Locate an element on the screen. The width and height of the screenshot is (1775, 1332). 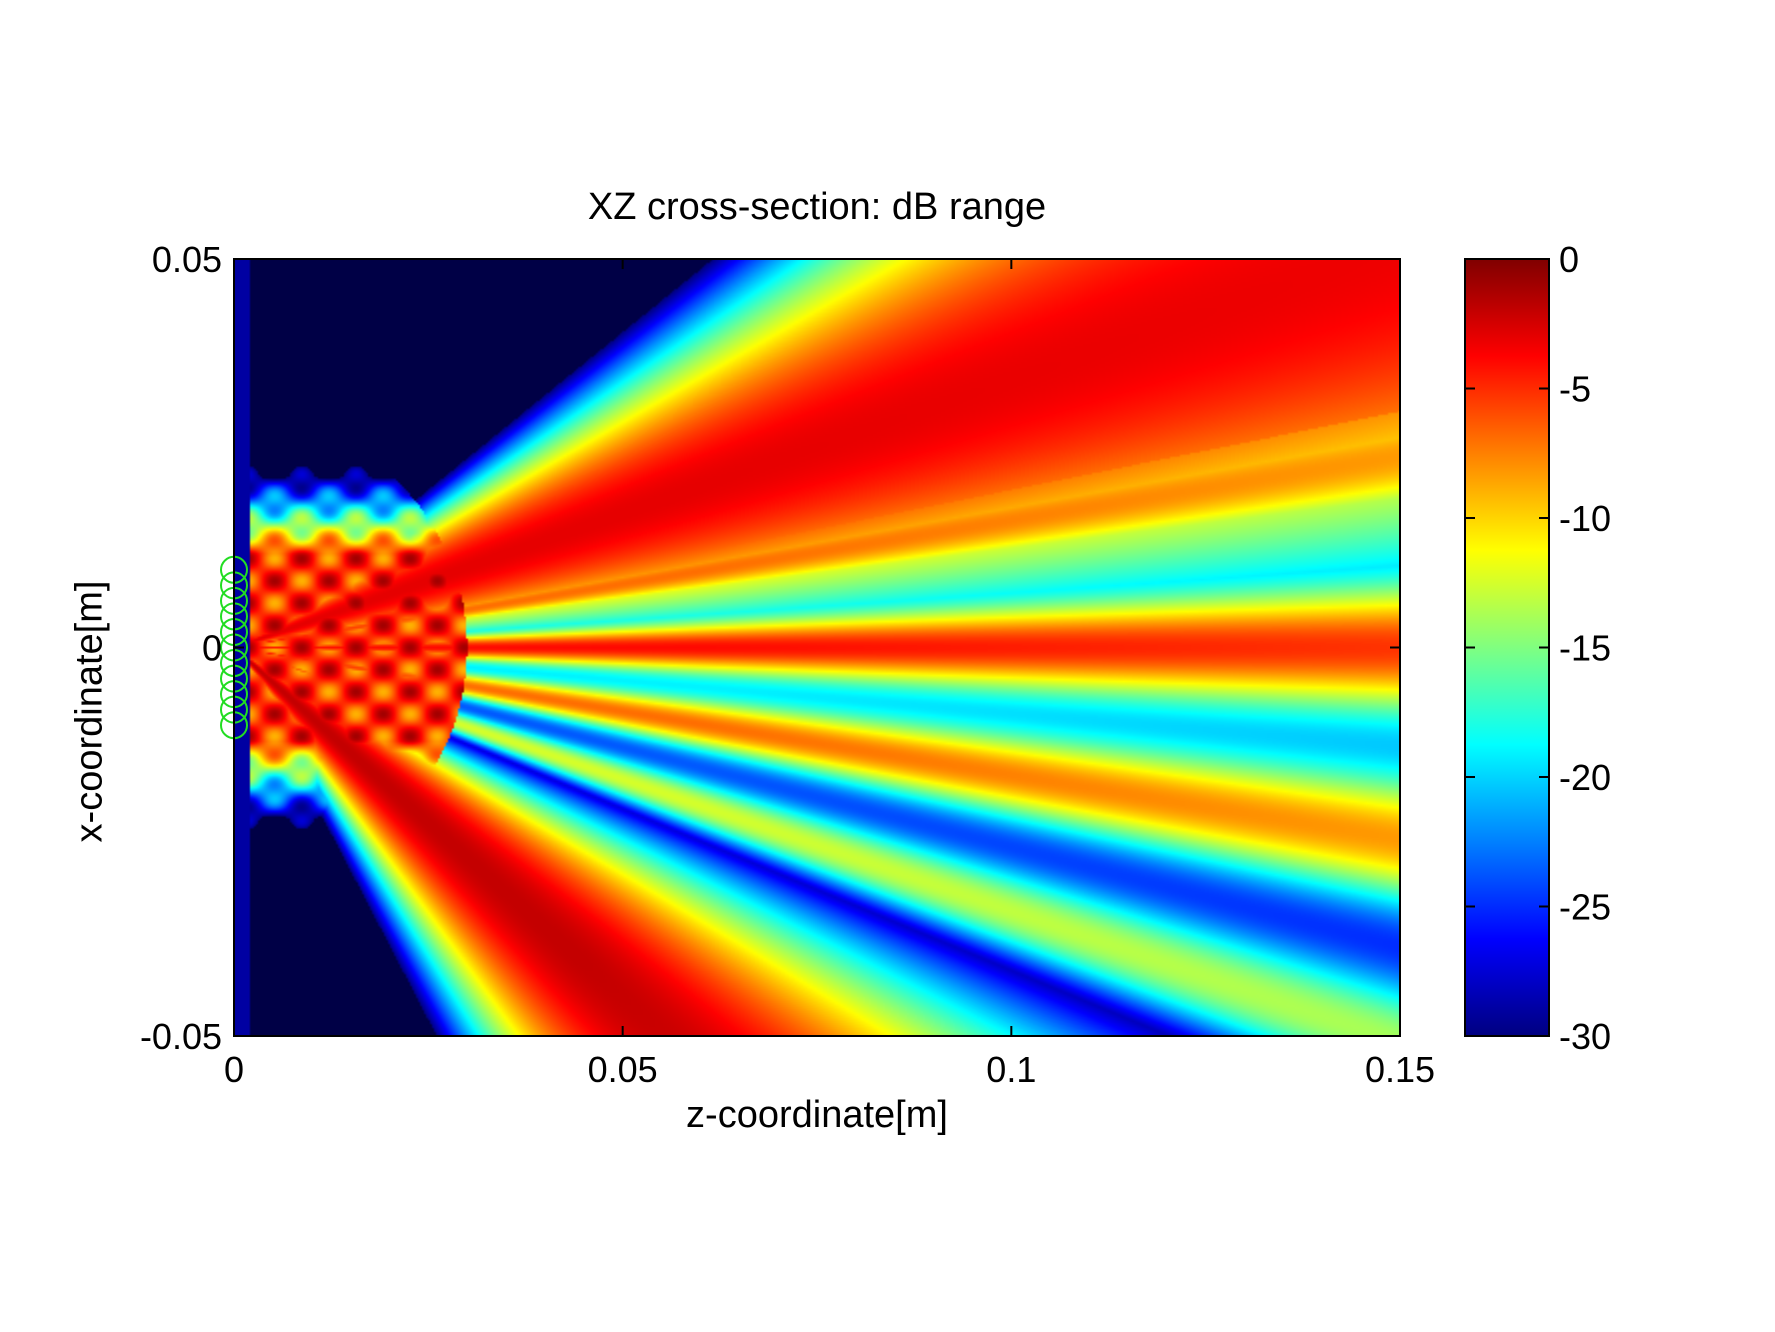
y-tick-label: 0.05 is located at coordinates (187, 259).